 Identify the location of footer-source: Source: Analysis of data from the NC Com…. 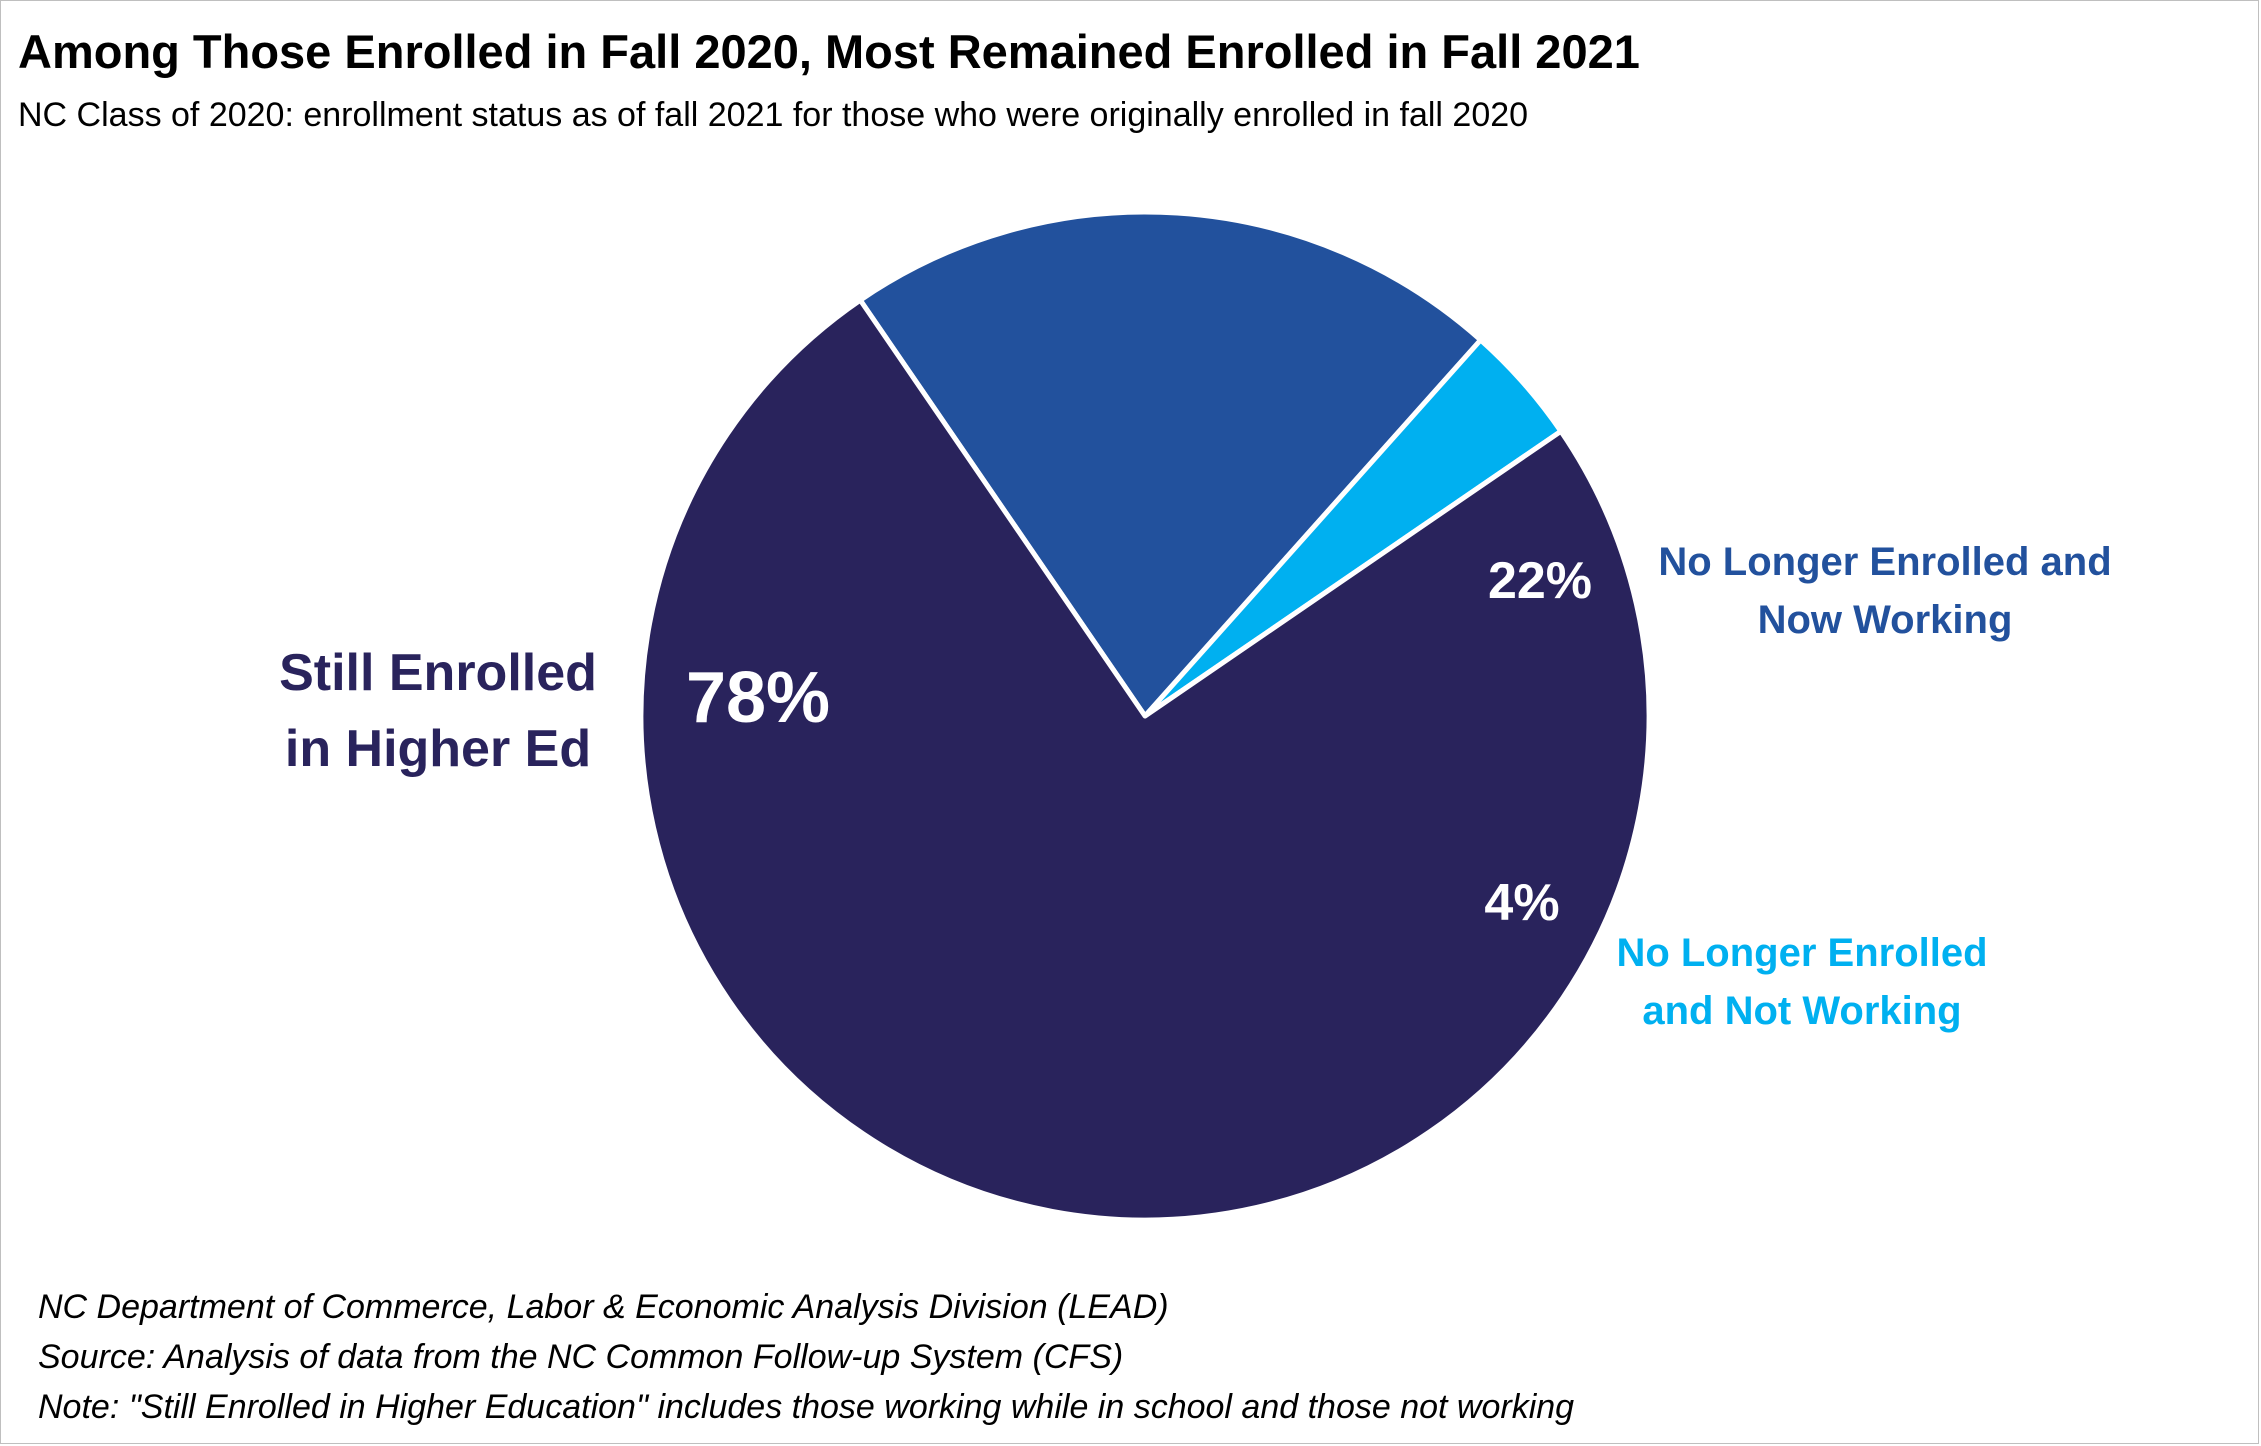
(581, 1357).